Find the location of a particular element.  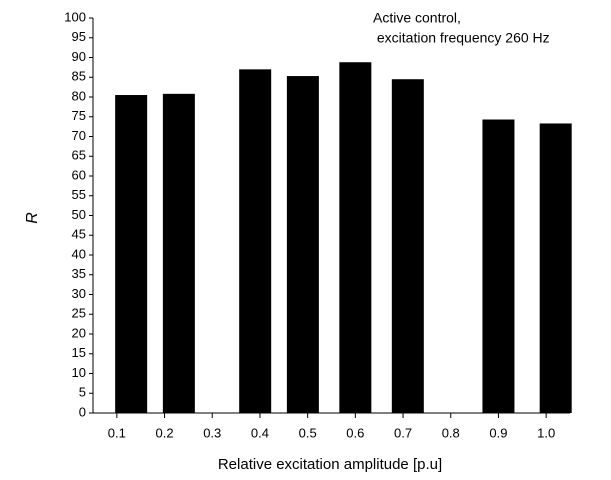

x-tick-label: 0.7 is located at coordinates (403, 432).